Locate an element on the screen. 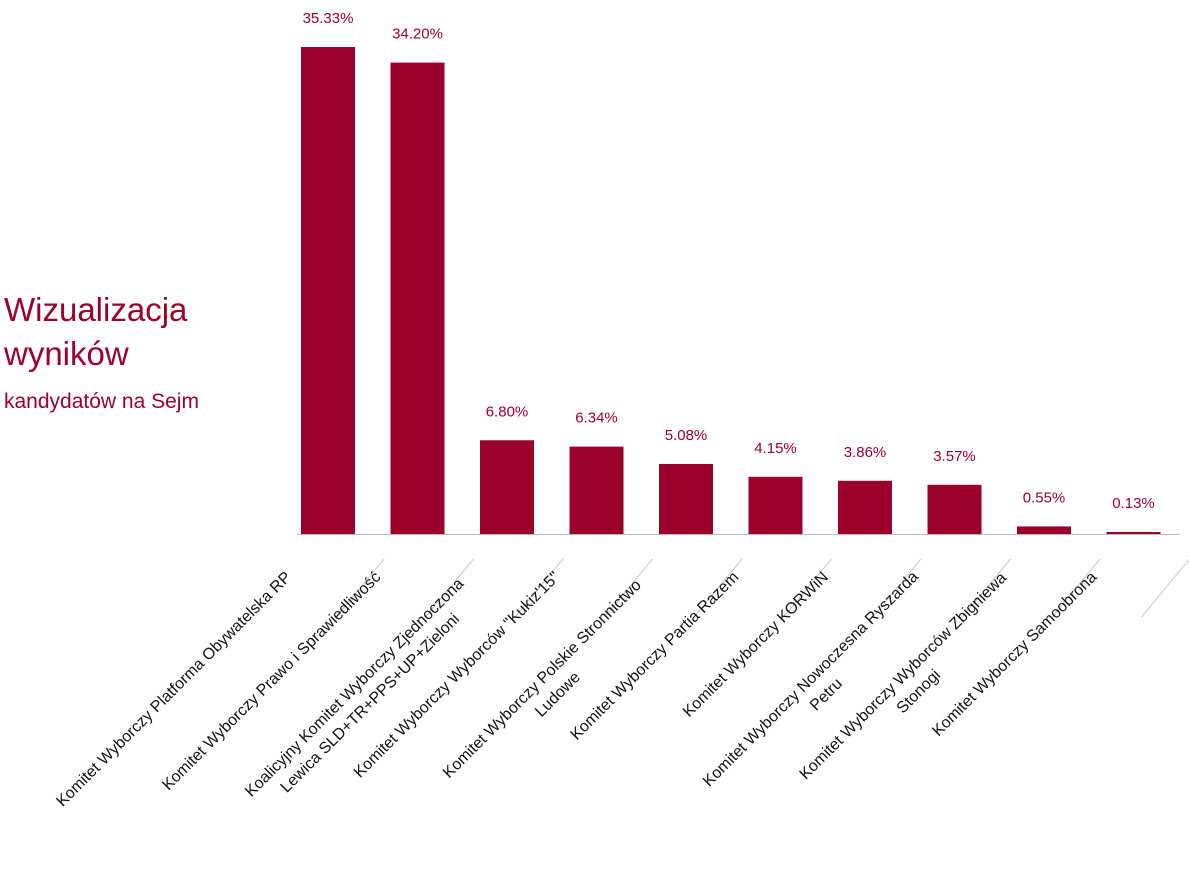 This screenshot has width=1189, height=881. title-block: Wizualizacja wyników kandydatów na Sejm is located at coordinates (134, 352).